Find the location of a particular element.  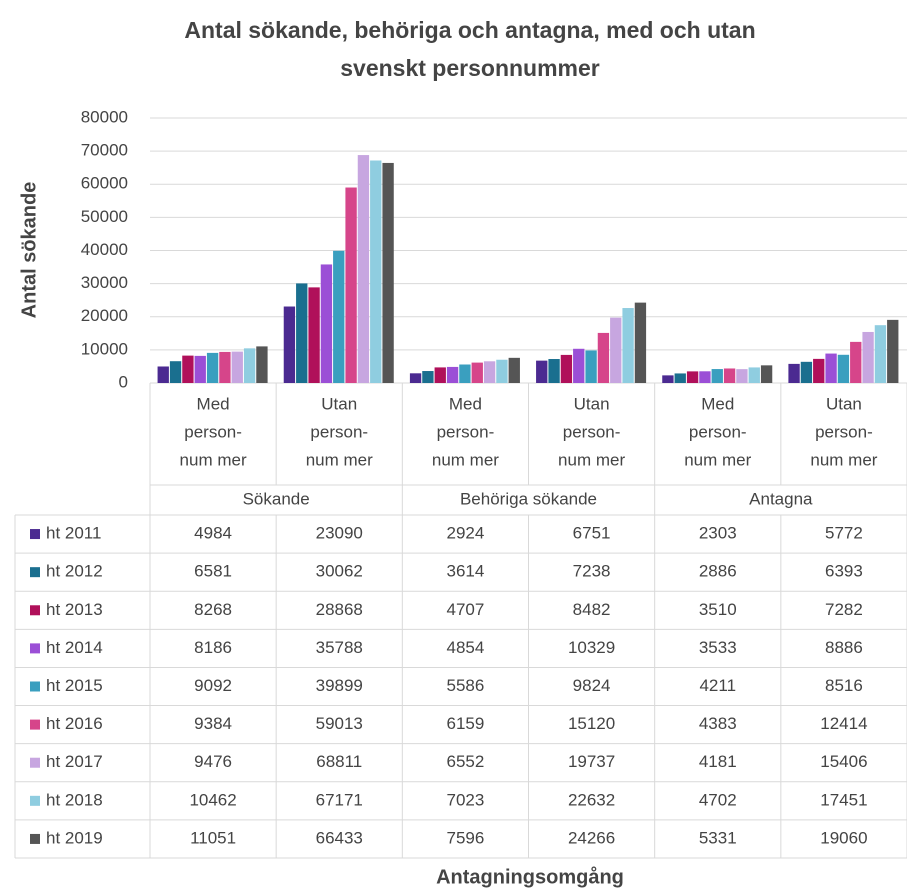

table-value: 7596 is located at coordinates (466, 837).